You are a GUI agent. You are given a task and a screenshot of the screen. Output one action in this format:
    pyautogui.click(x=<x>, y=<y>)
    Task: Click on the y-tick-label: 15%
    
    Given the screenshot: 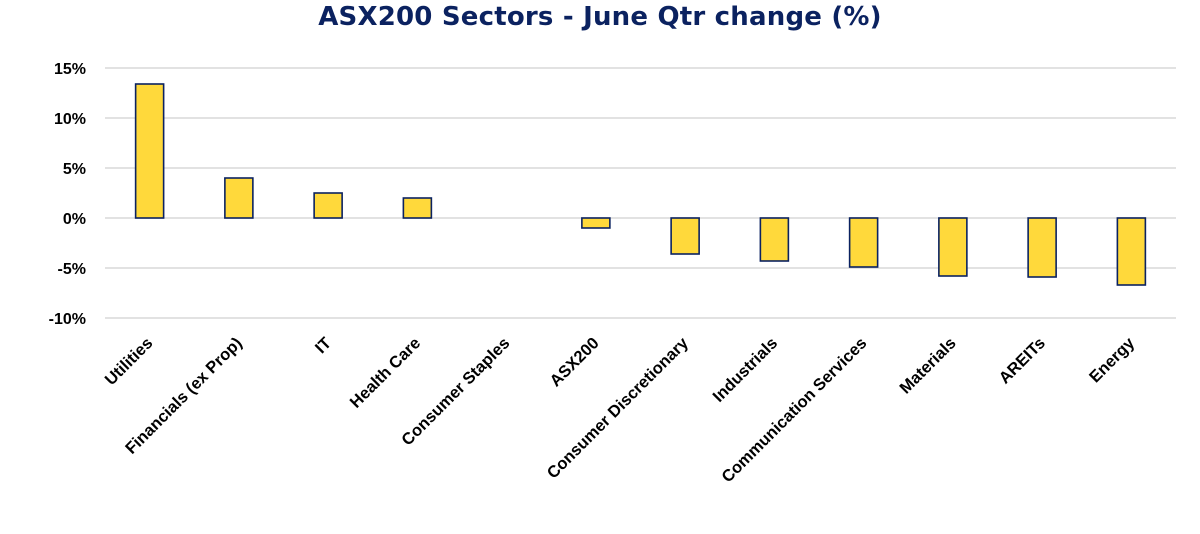 What is the action you would take?
    pyautogui.click(x=70, y=69)
    